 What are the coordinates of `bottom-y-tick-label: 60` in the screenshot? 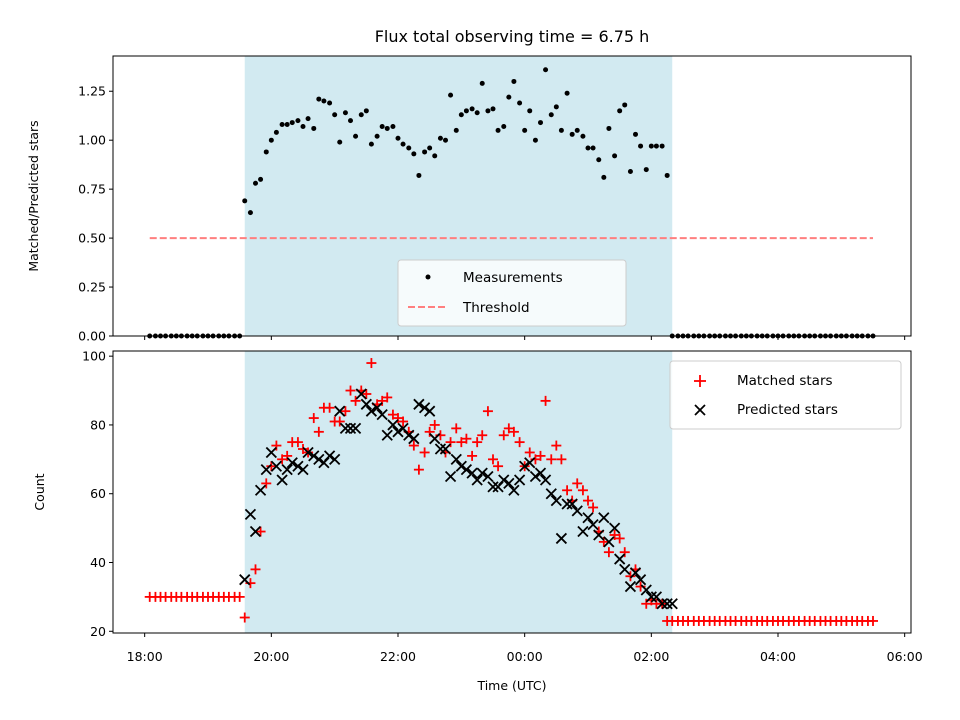 It's located at (98, 493).